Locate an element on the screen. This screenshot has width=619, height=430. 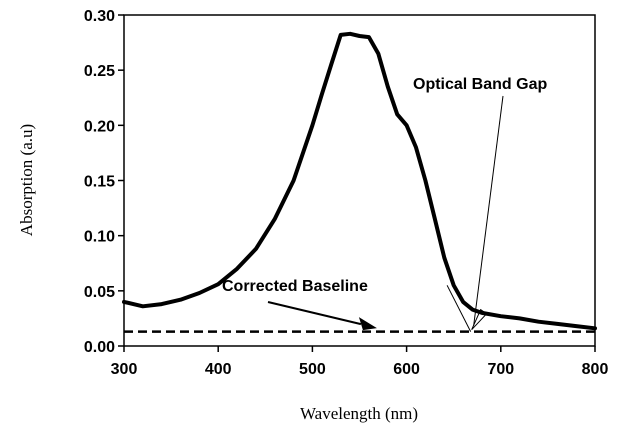
baseline-arrow-line is located at coordinates (314, 313).